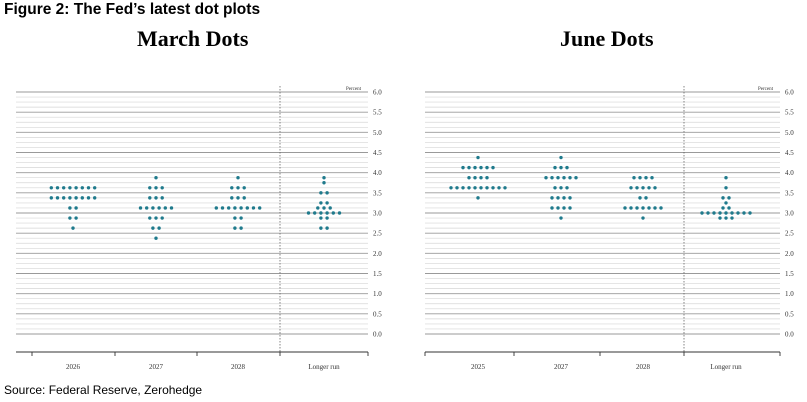  I want to click on june-panel-title: June Dots, so click(607, 38).